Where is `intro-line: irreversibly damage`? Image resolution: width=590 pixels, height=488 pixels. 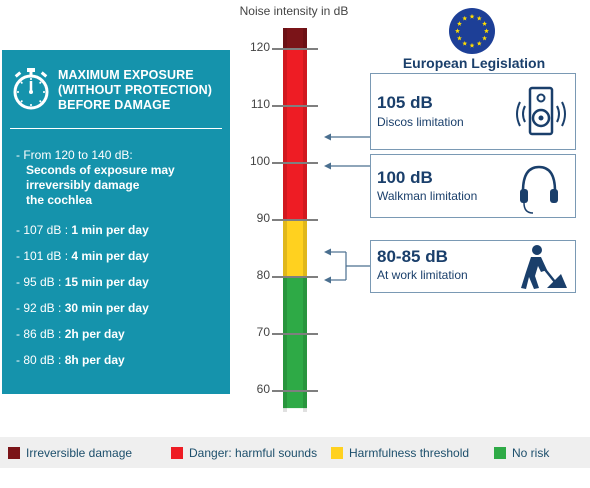 intro-line: irreversibly damage is located at coordinates (83, 185).